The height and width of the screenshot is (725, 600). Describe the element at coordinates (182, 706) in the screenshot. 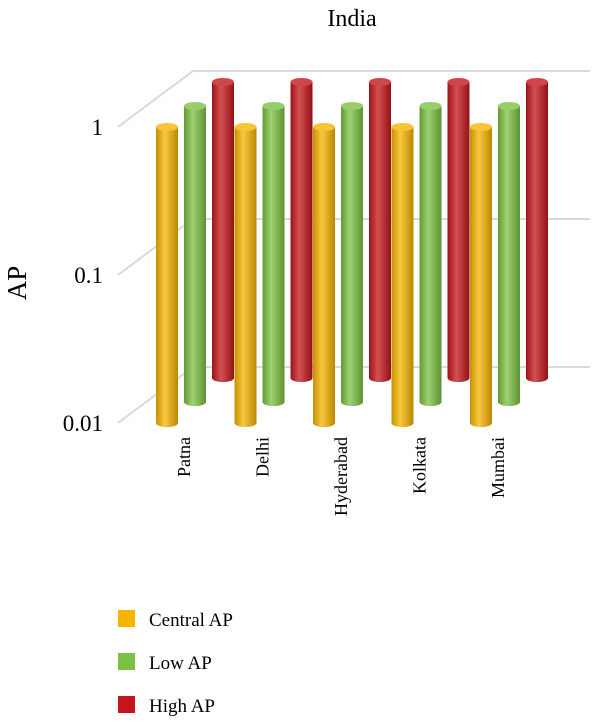

I see `legend-label: High AP` at that location.